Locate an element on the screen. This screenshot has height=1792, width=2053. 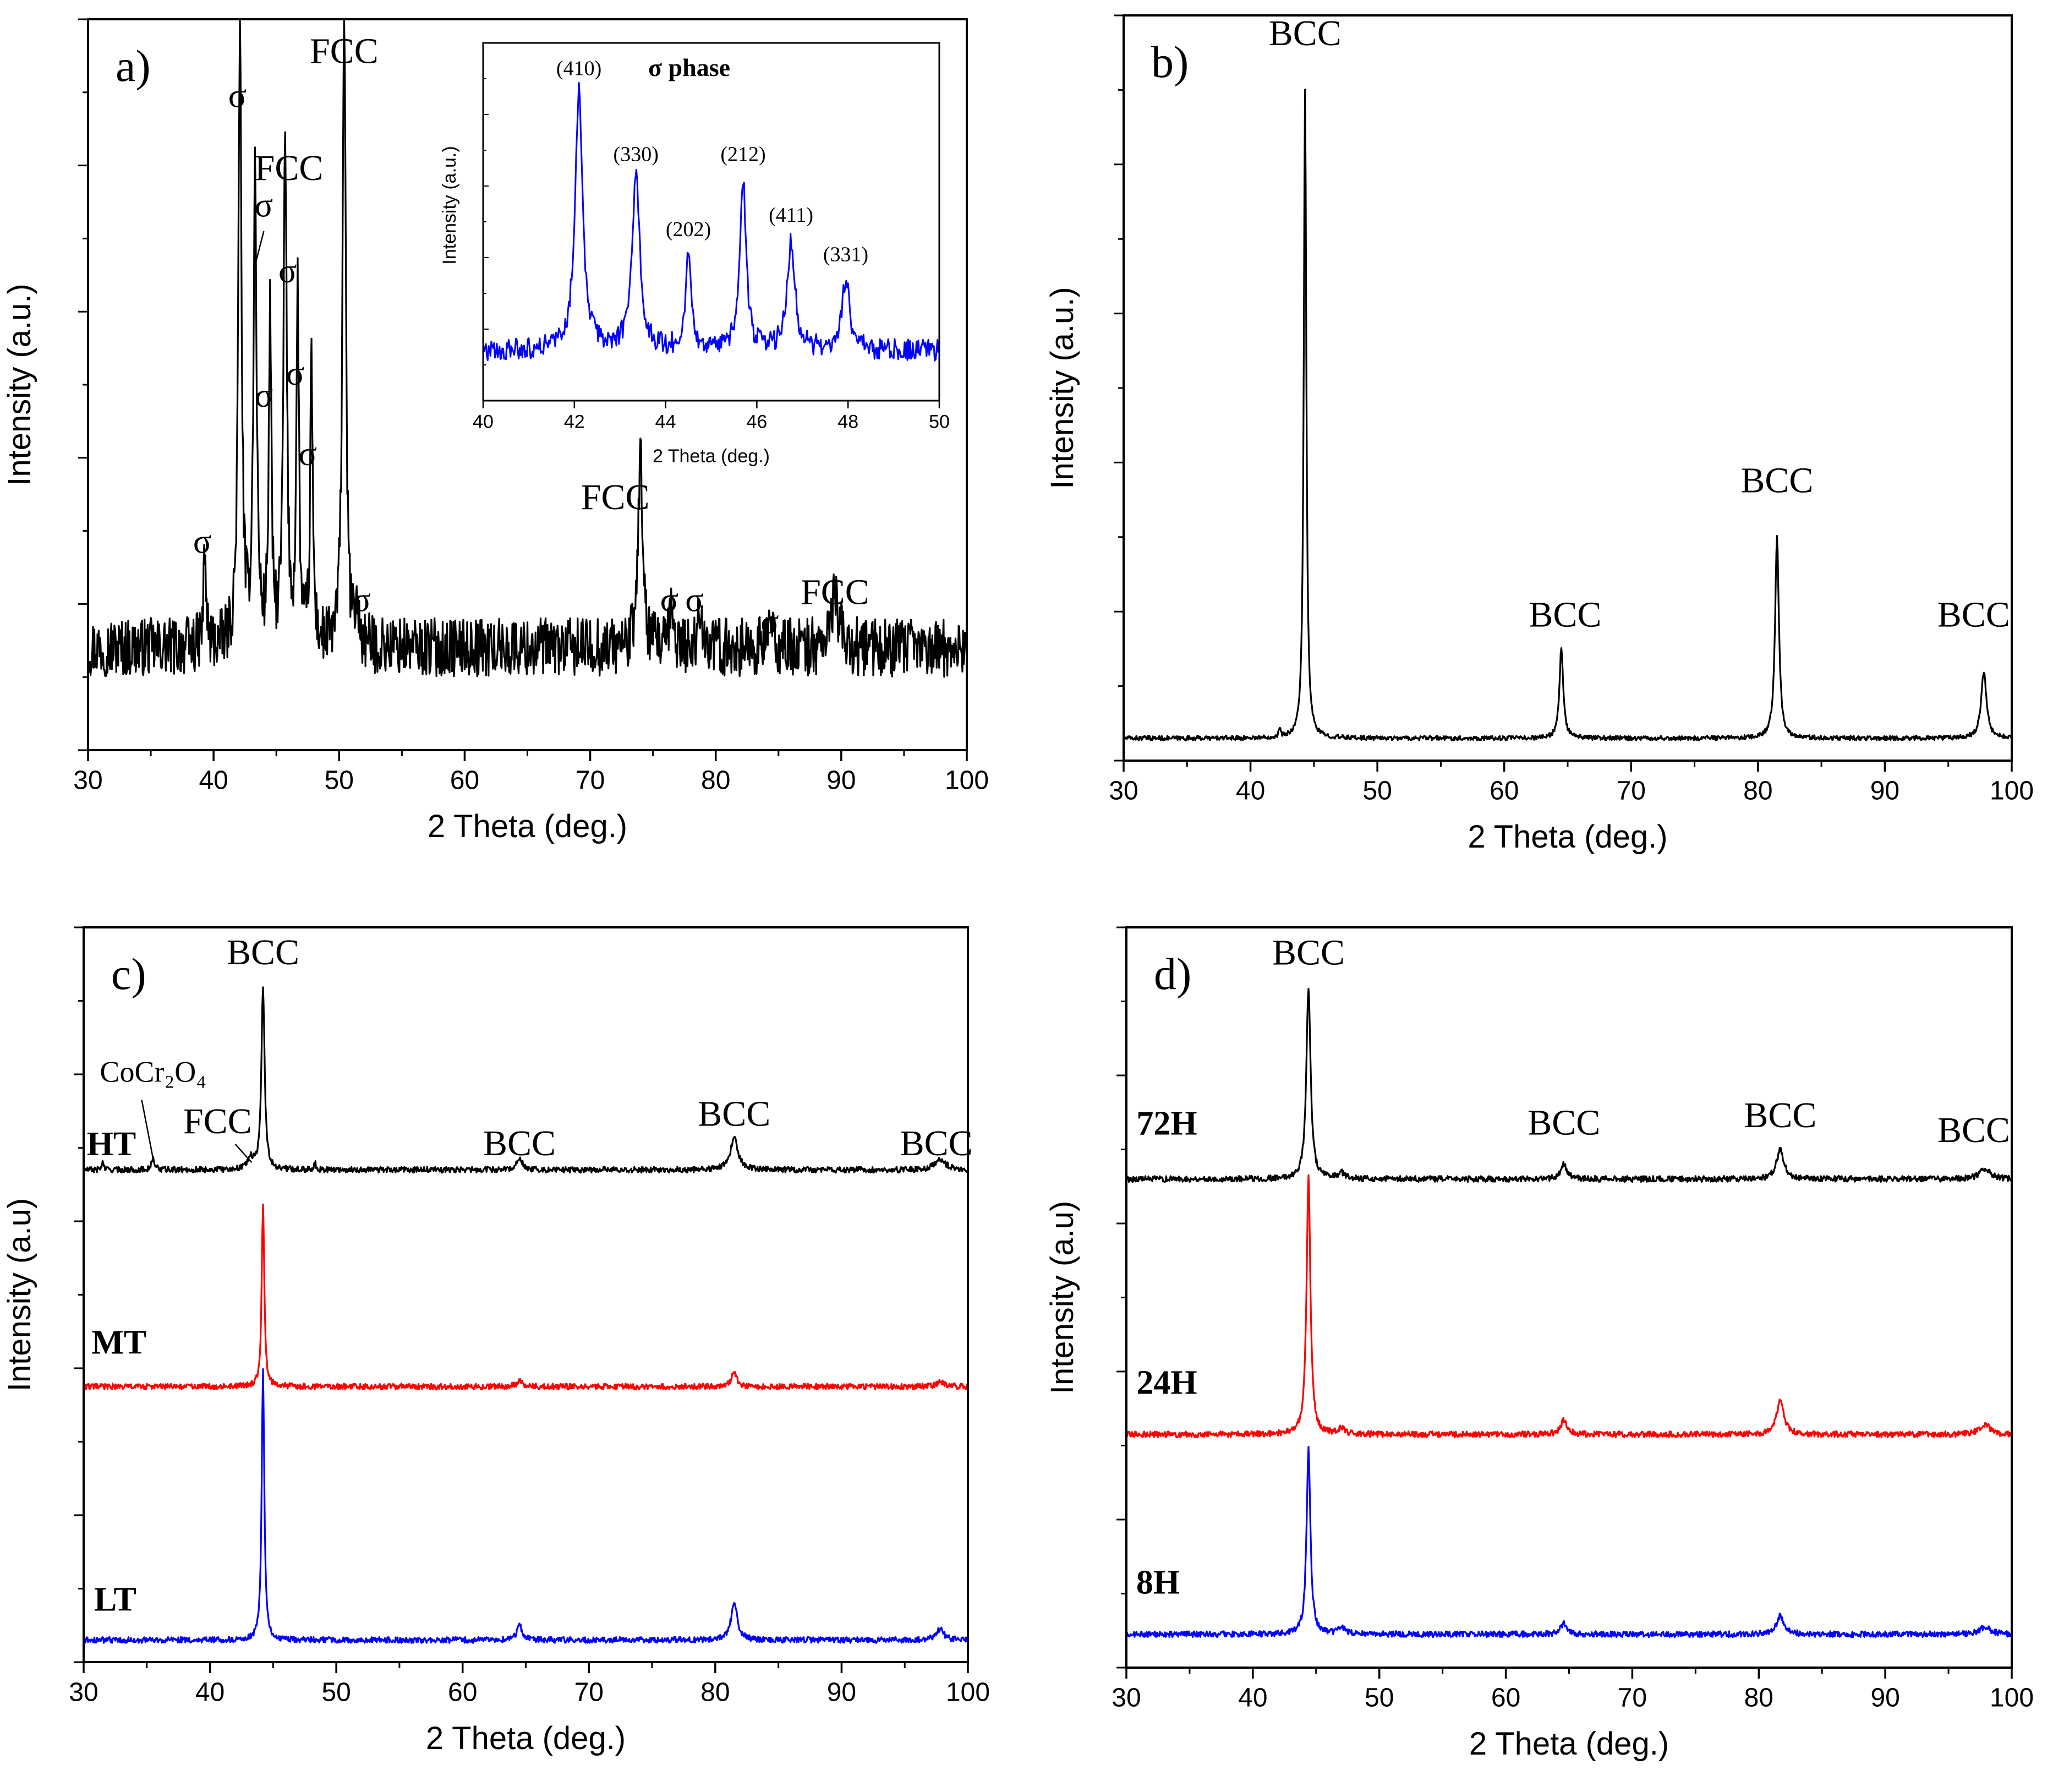
series-line-24H is located at coordinates (1569, 1306).